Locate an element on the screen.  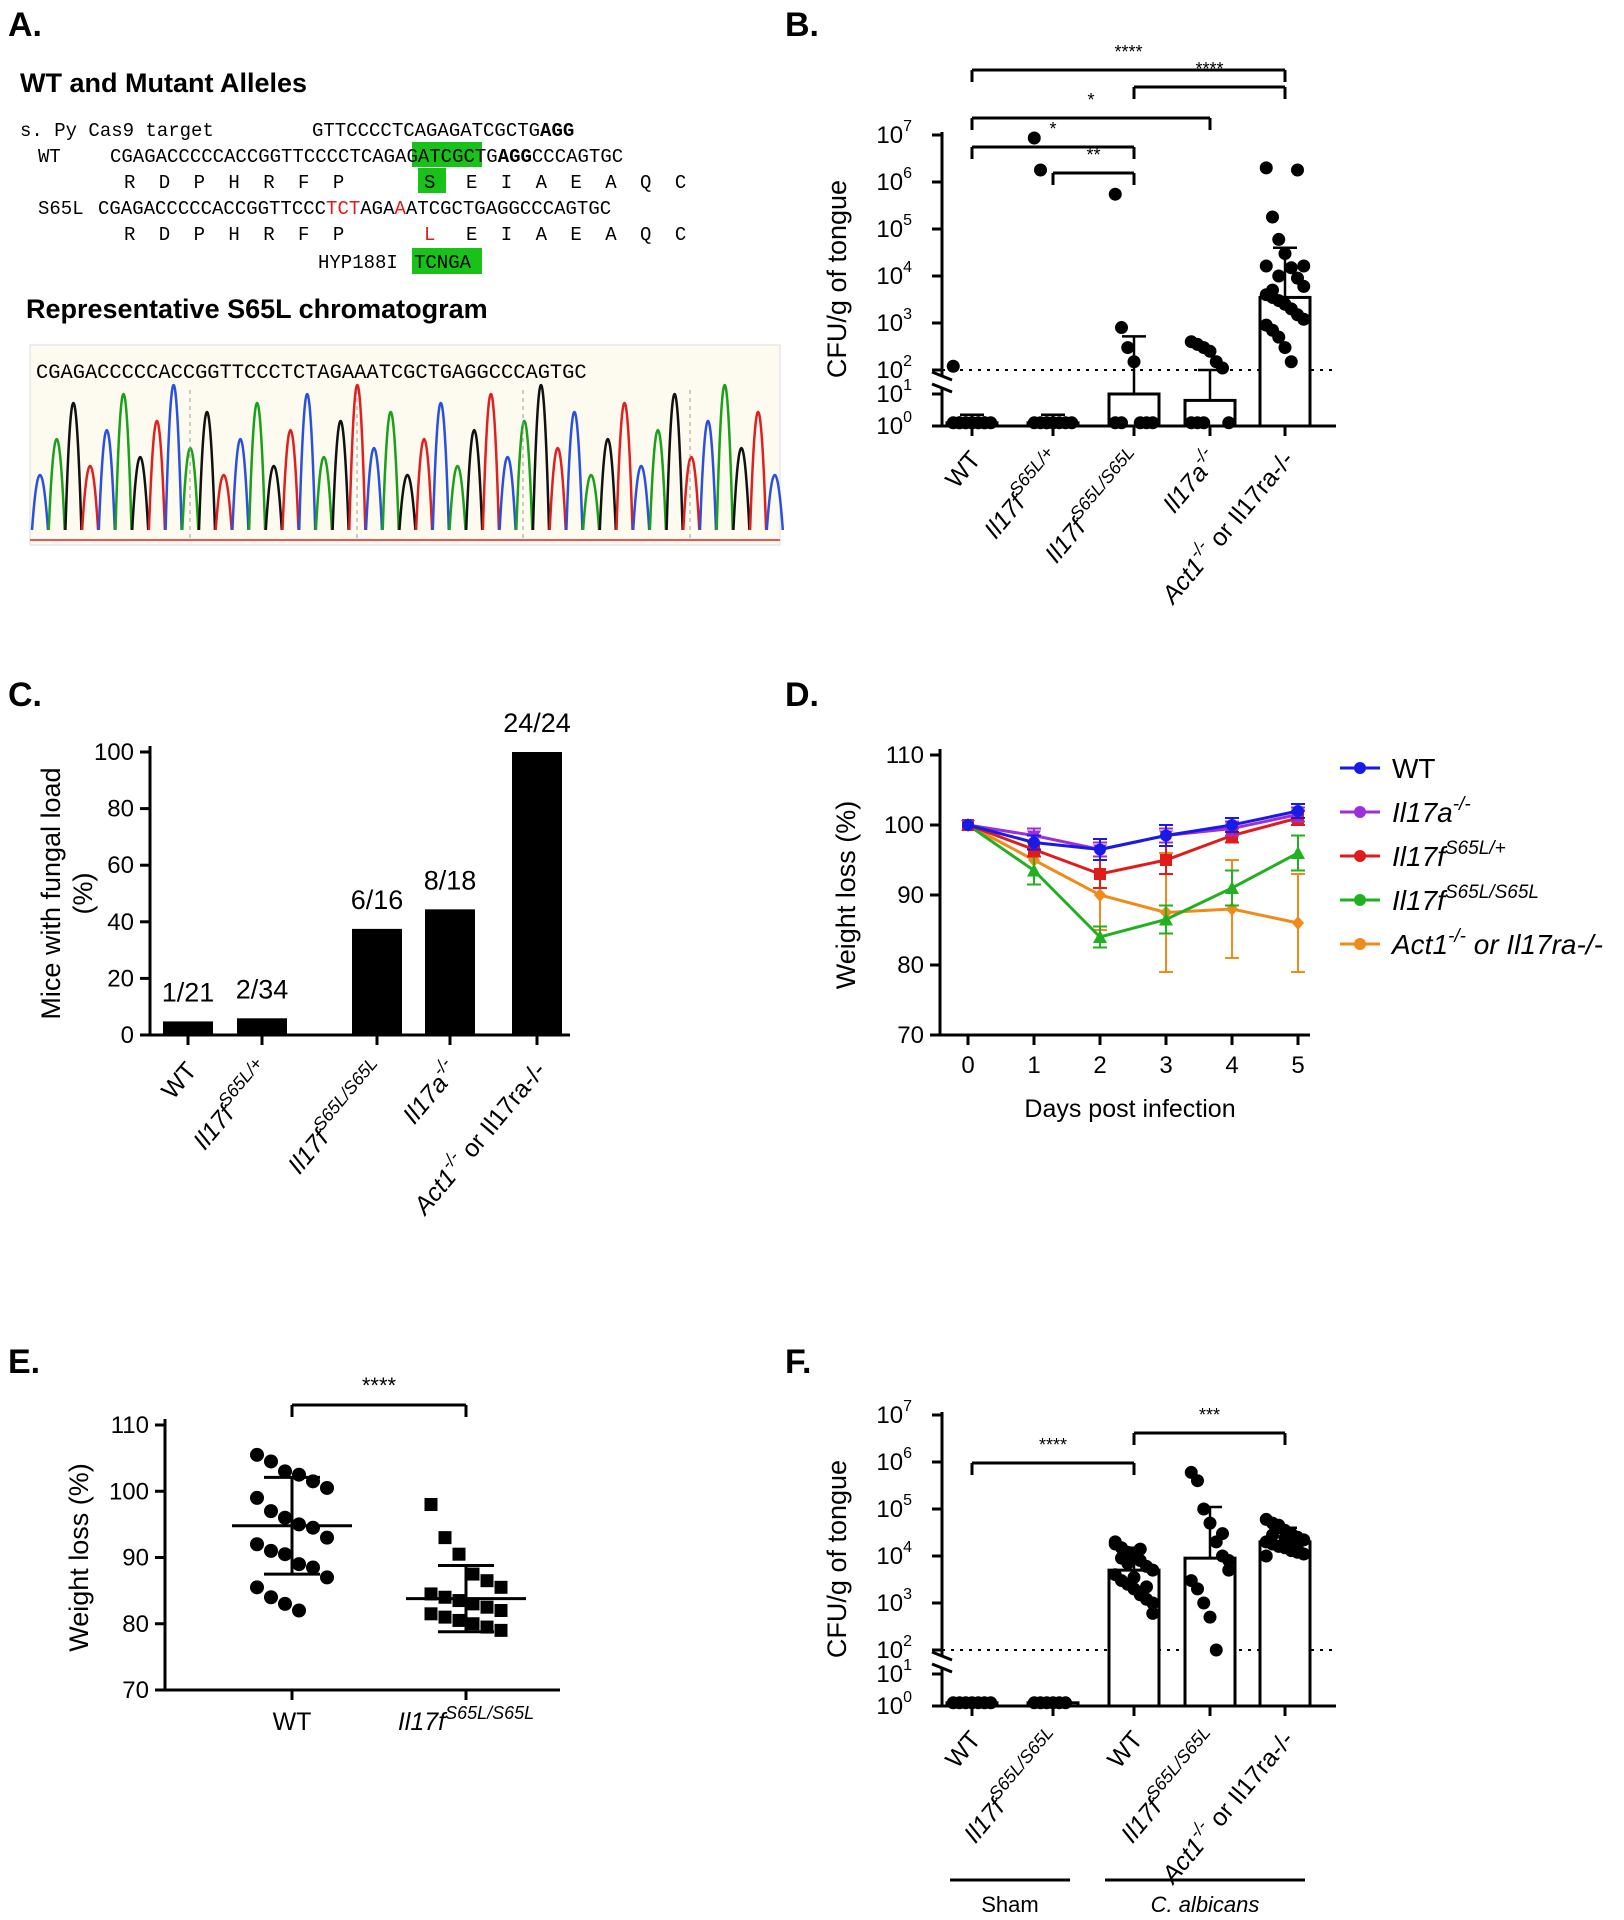
legend-label: Il17a-/- is located at coordinates (1431, 811).